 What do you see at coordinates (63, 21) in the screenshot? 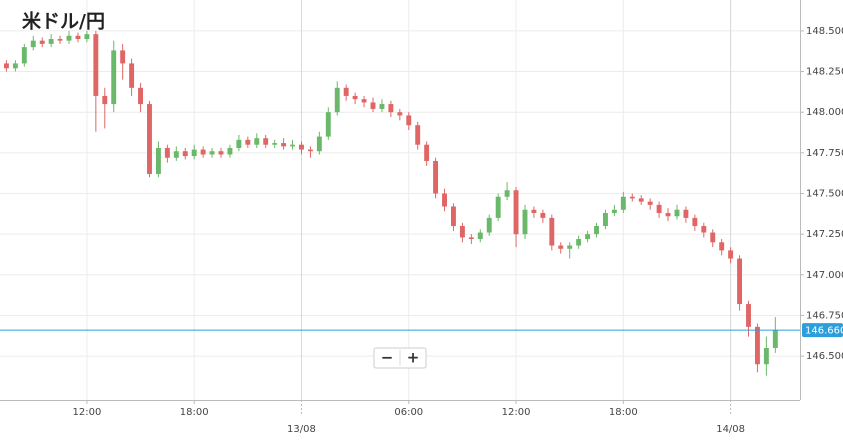
I see `chart-title: 米ドル/円` at bounding box center [63, 21].